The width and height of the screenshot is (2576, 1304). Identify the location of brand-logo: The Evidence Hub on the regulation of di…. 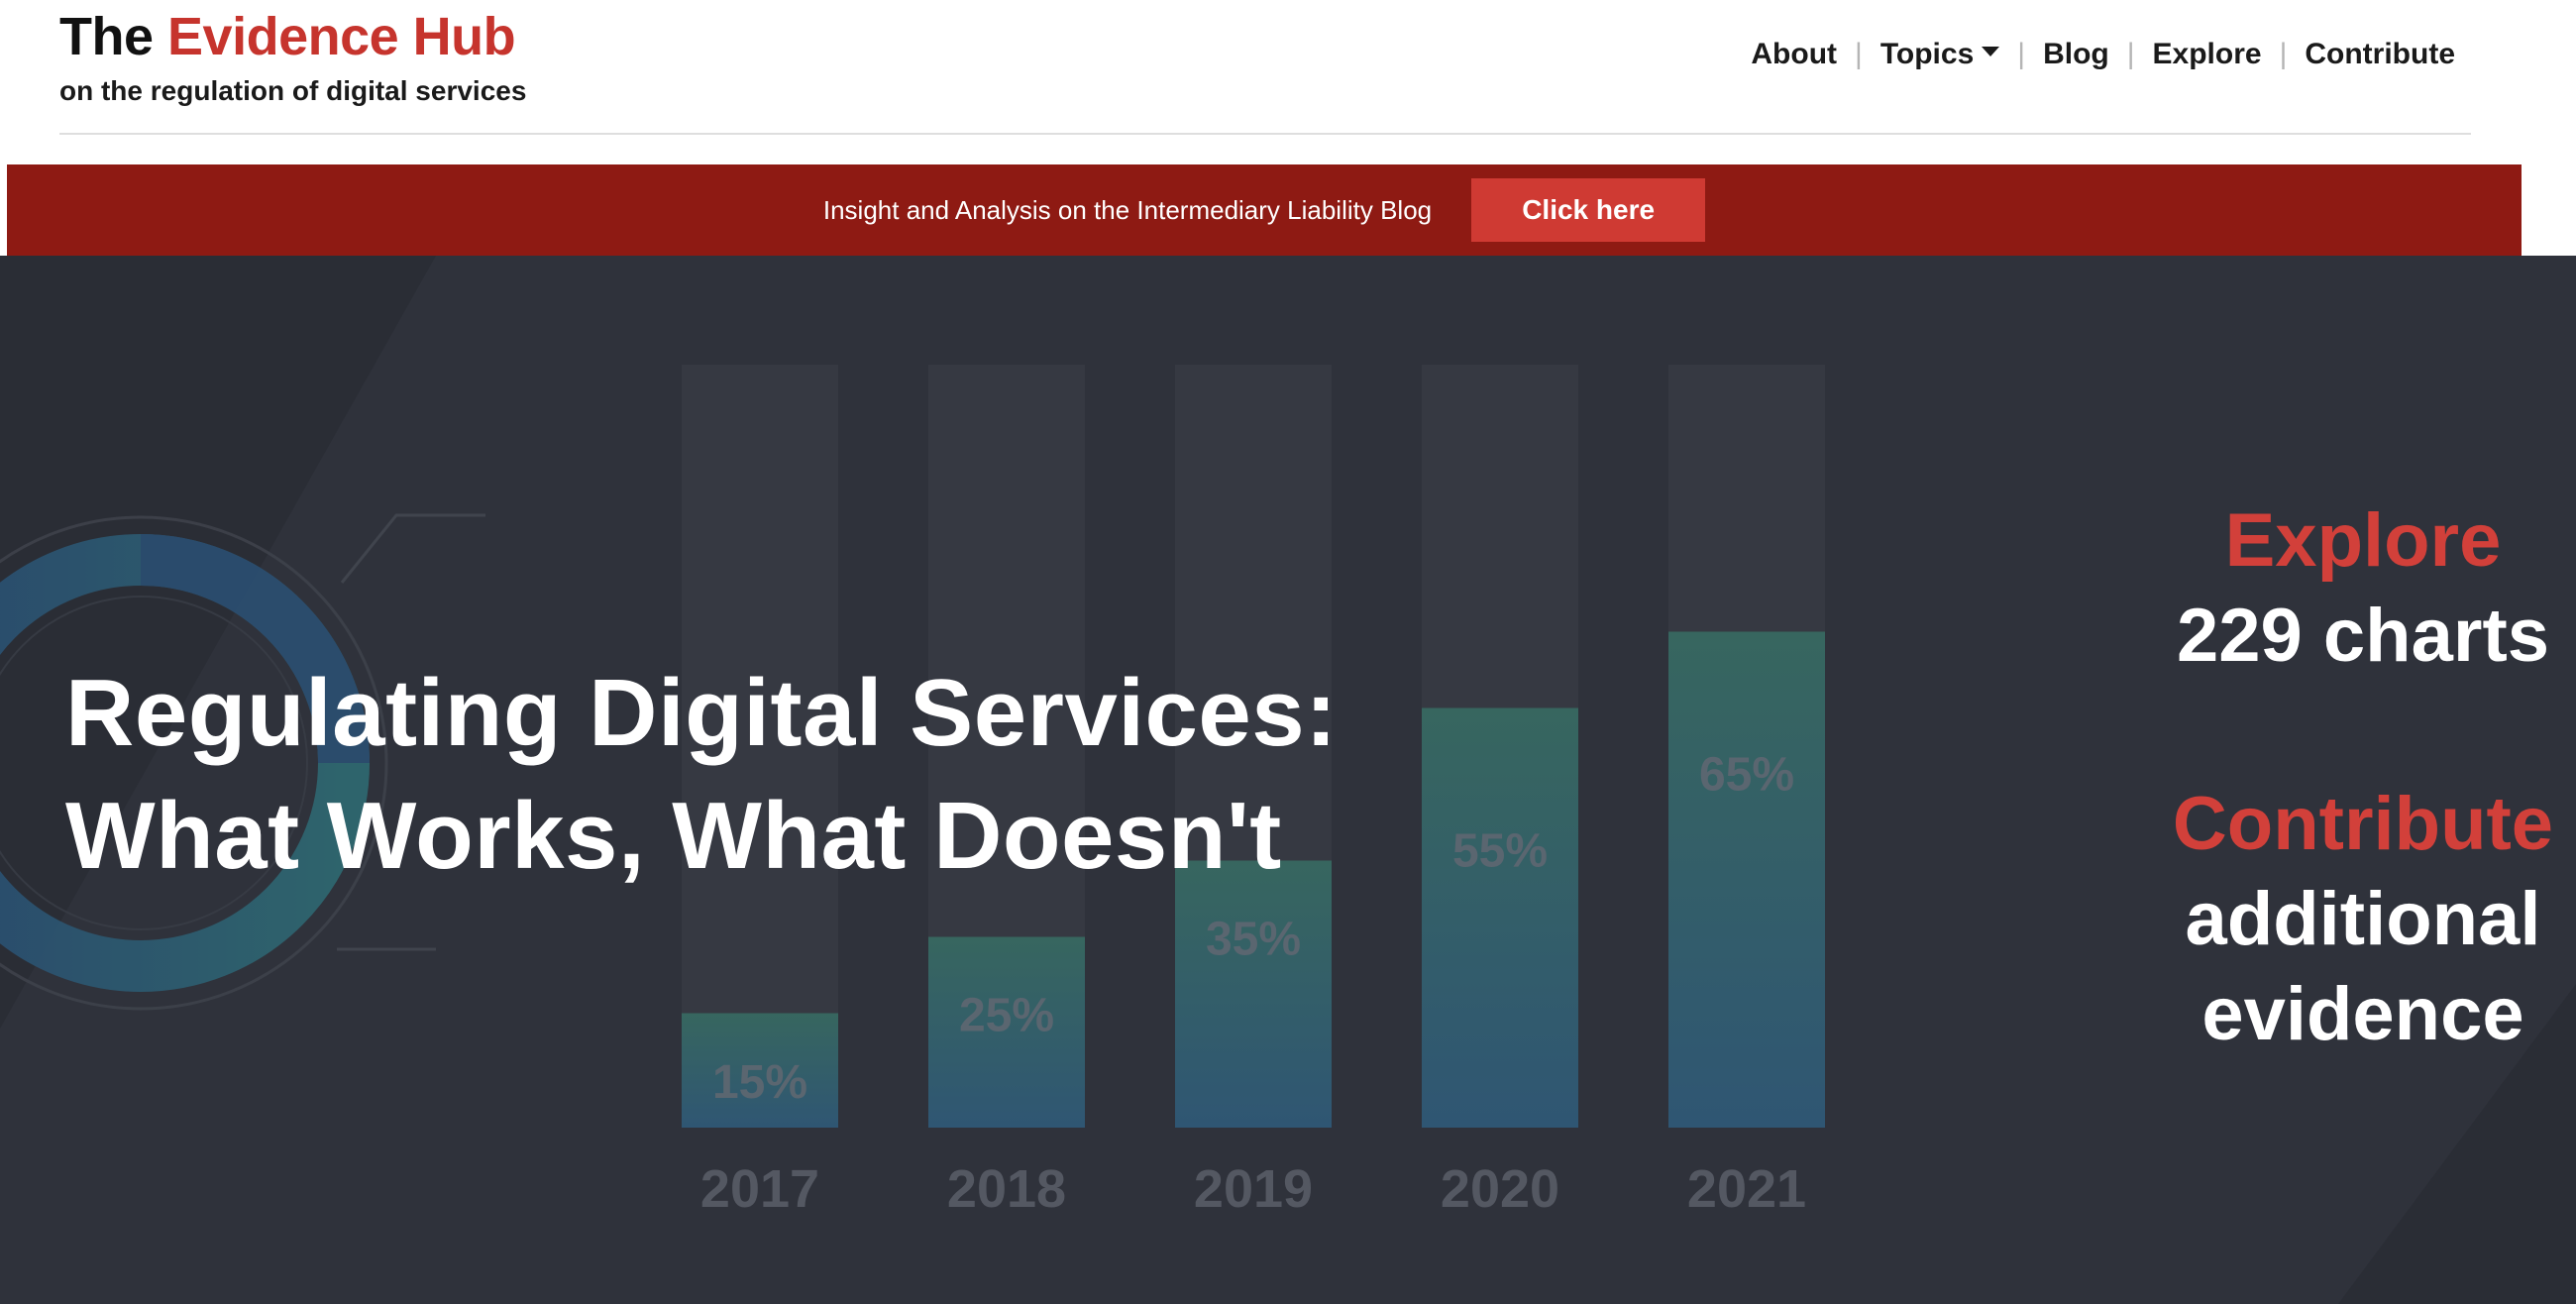
(292, 55).